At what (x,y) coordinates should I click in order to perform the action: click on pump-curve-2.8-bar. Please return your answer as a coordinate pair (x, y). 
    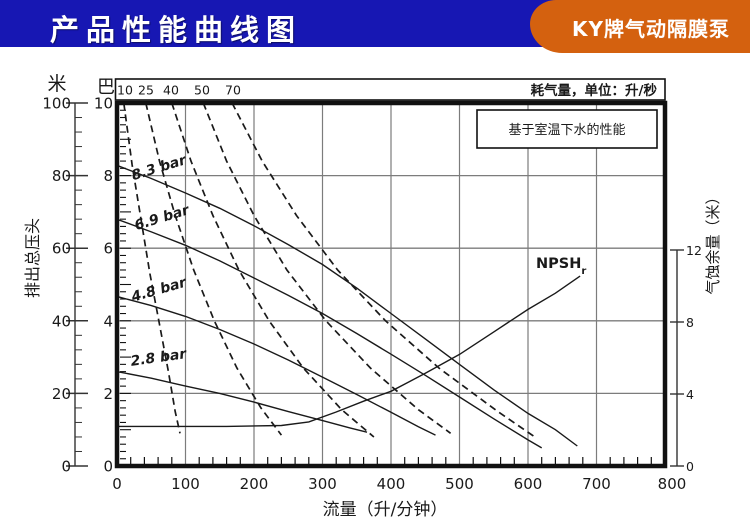
    Looking at the image, I should click on (243, 402).